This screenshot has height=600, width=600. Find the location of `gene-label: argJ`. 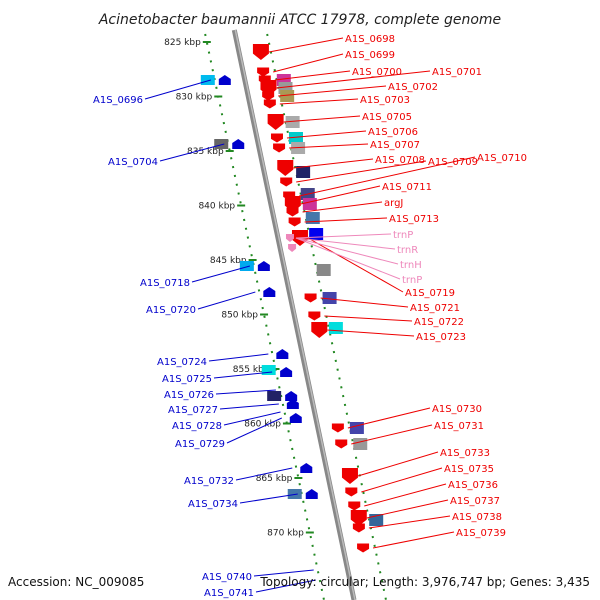

gene-label: argJ is located at coordinates (393, 203).